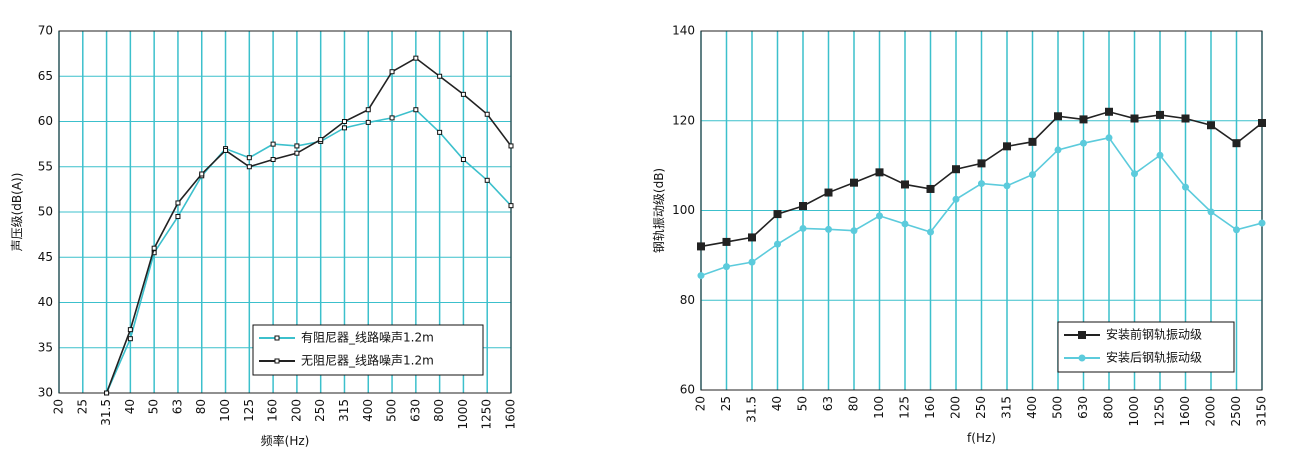 The height and width of the screenshot is (461, 1307). I want to click on y-tick-label: 30, so click(45, 393).